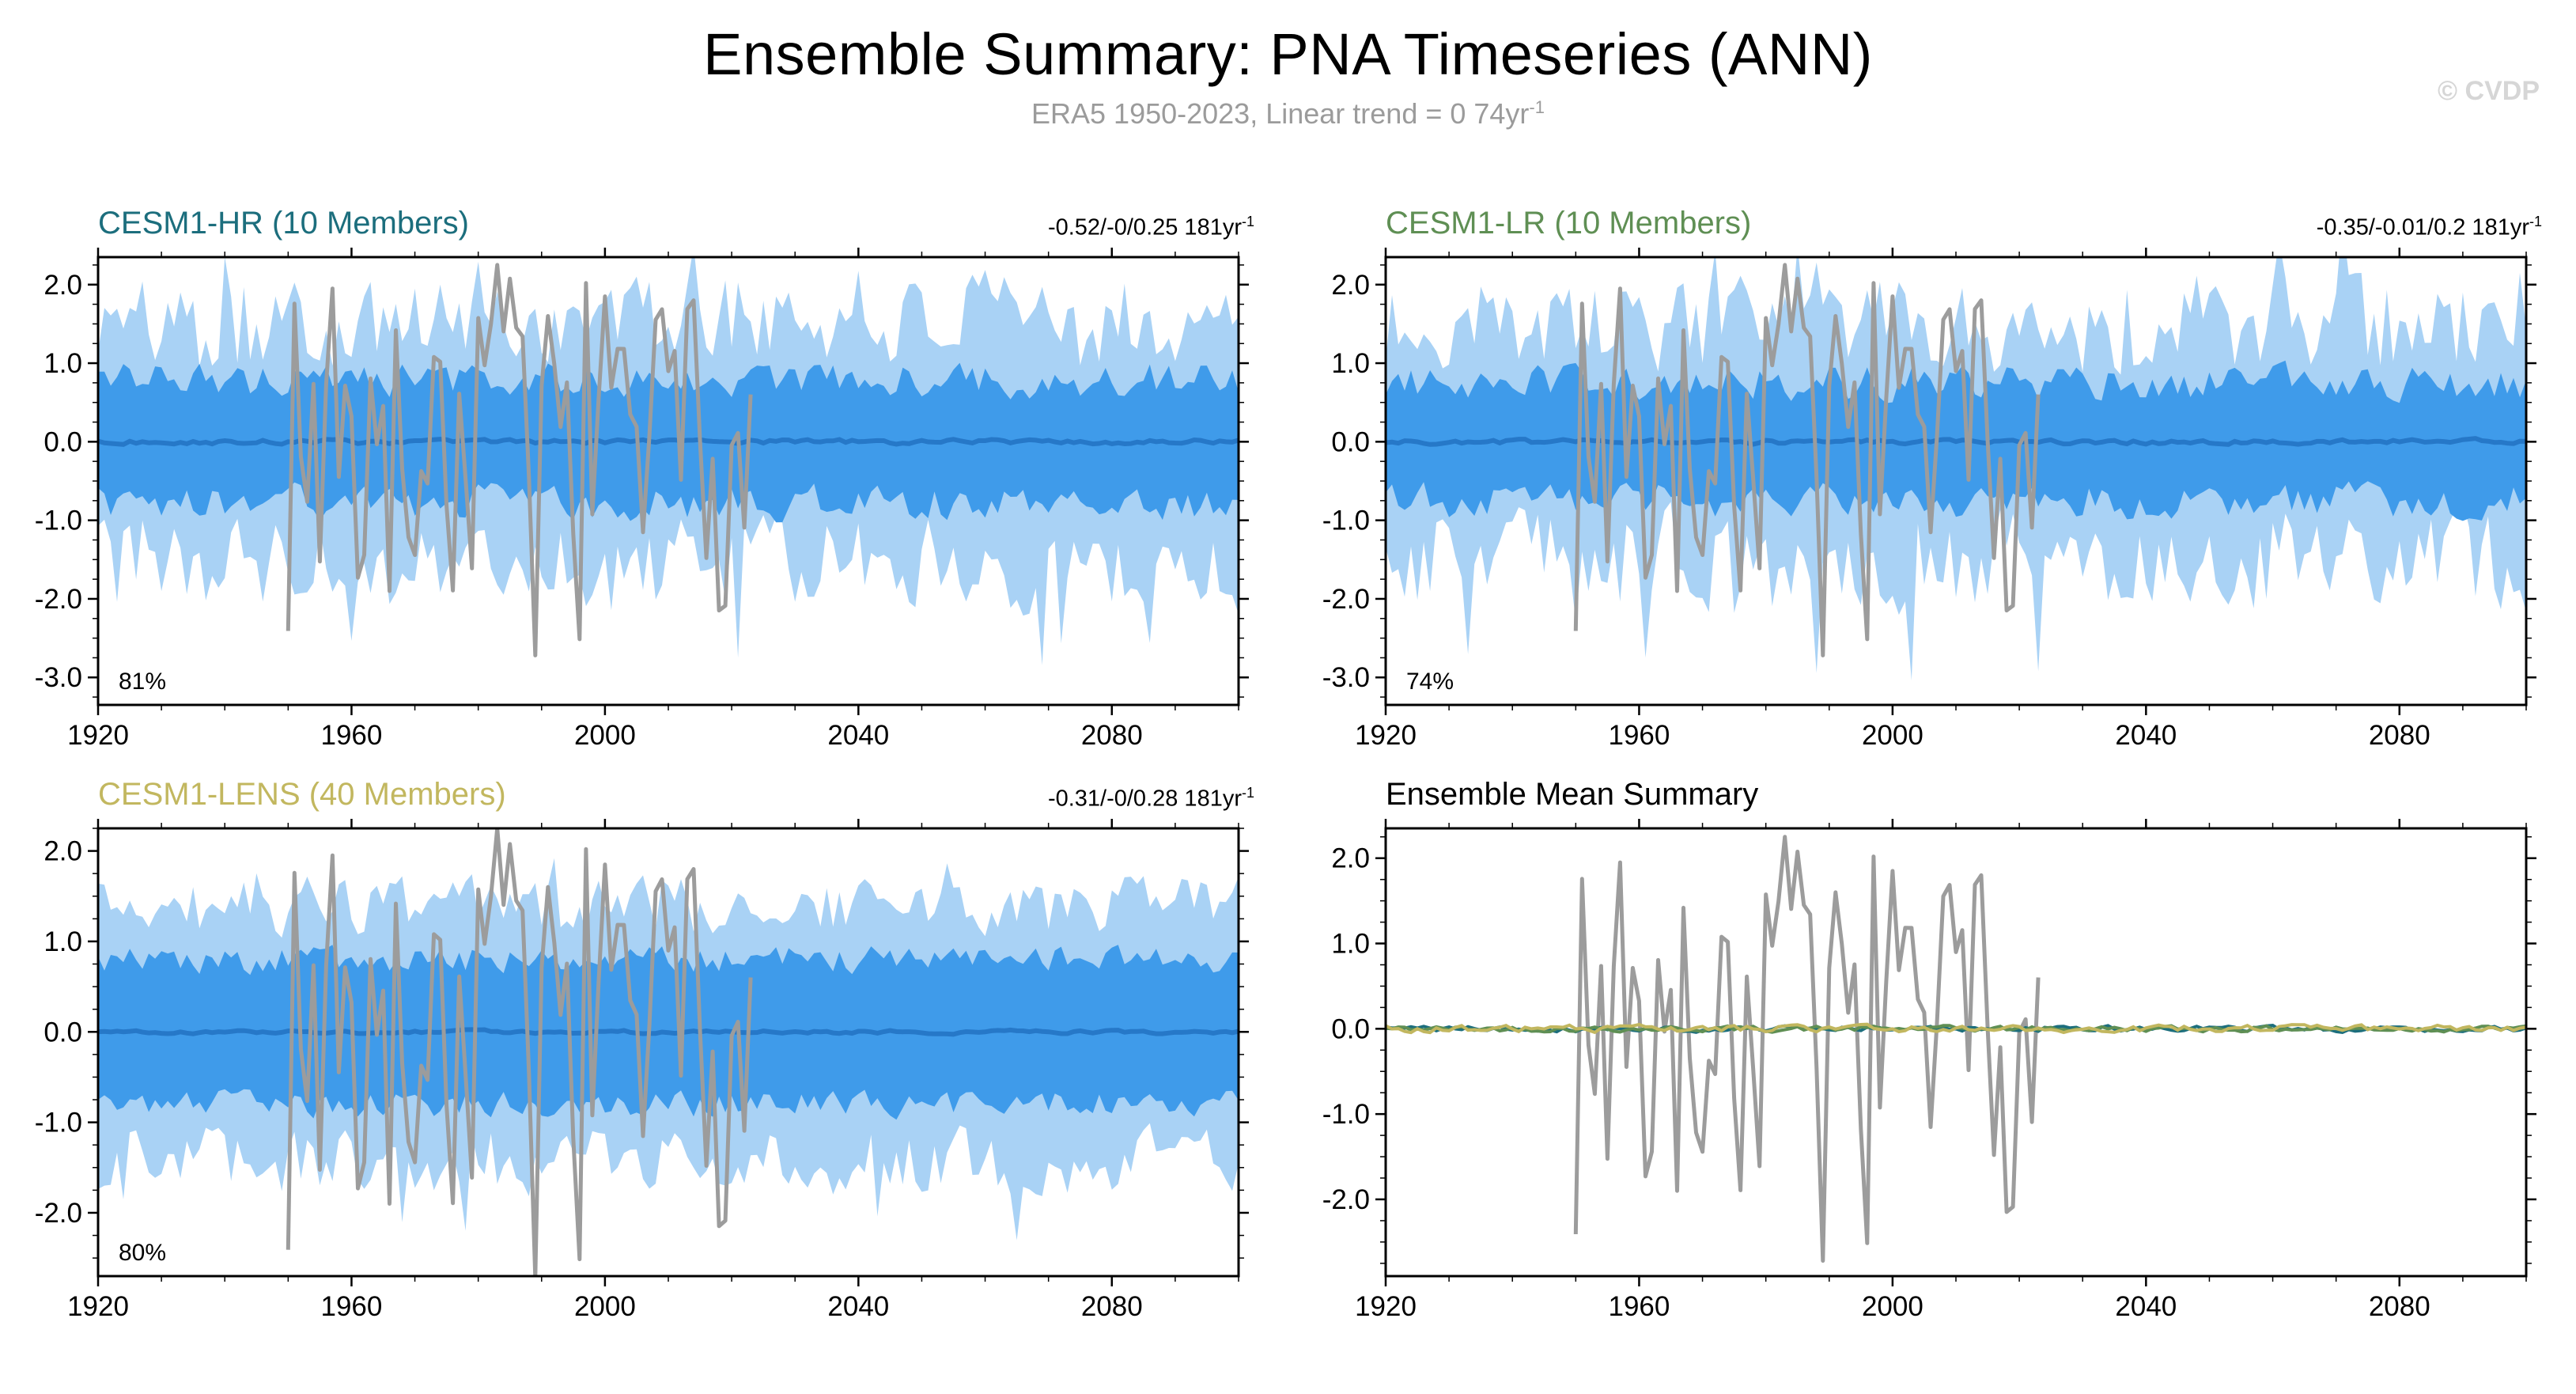  I want to click on panel-title-ensemble-mean: Ensemble Mean Summary, so click(1573, 794).